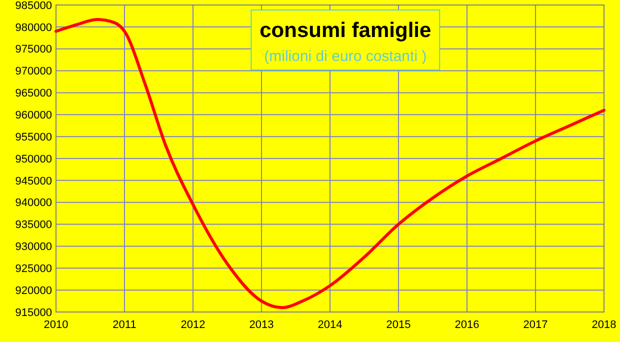  I want to click on text: consumi famiglie, so click(346, 30).